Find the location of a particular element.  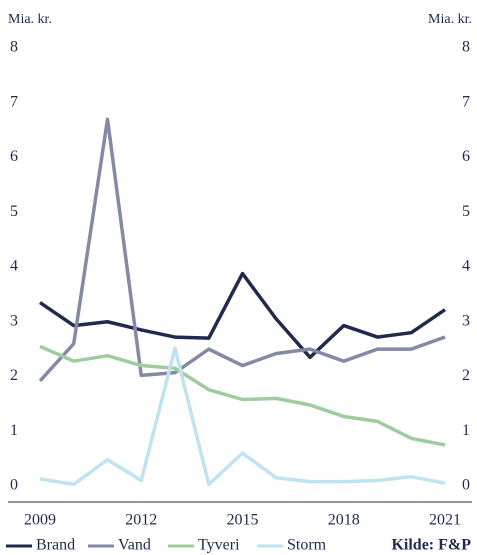

x-tick-label: 2018 is located at coordinates (344, 520).